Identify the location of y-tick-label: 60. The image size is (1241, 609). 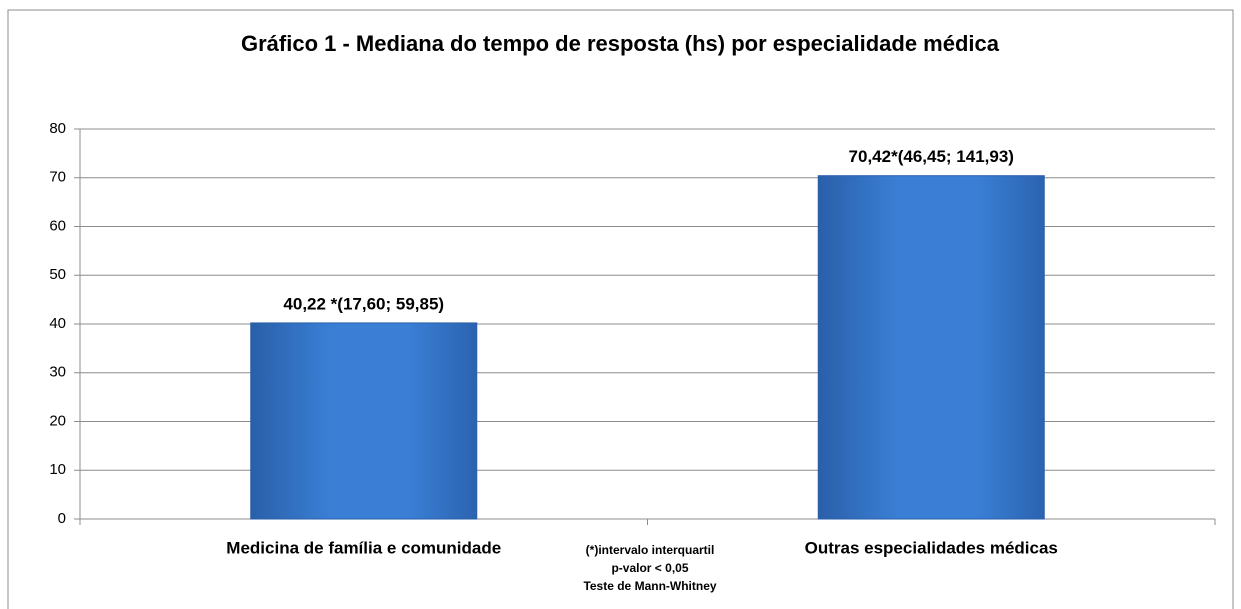
(57, 225).